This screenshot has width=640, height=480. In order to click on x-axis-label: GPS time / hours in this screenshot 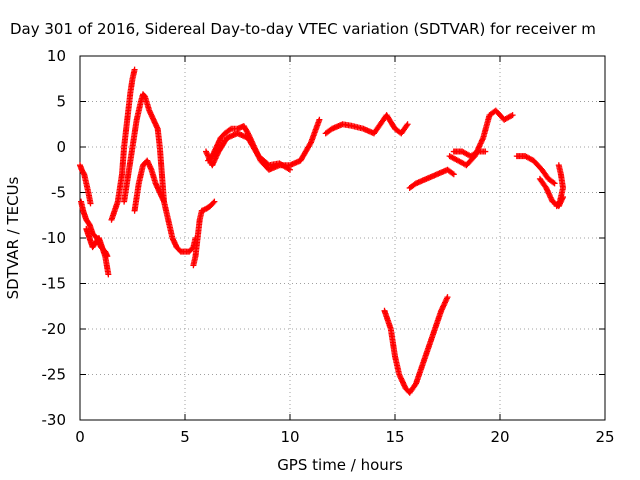, I will do `click(340, 465)`.